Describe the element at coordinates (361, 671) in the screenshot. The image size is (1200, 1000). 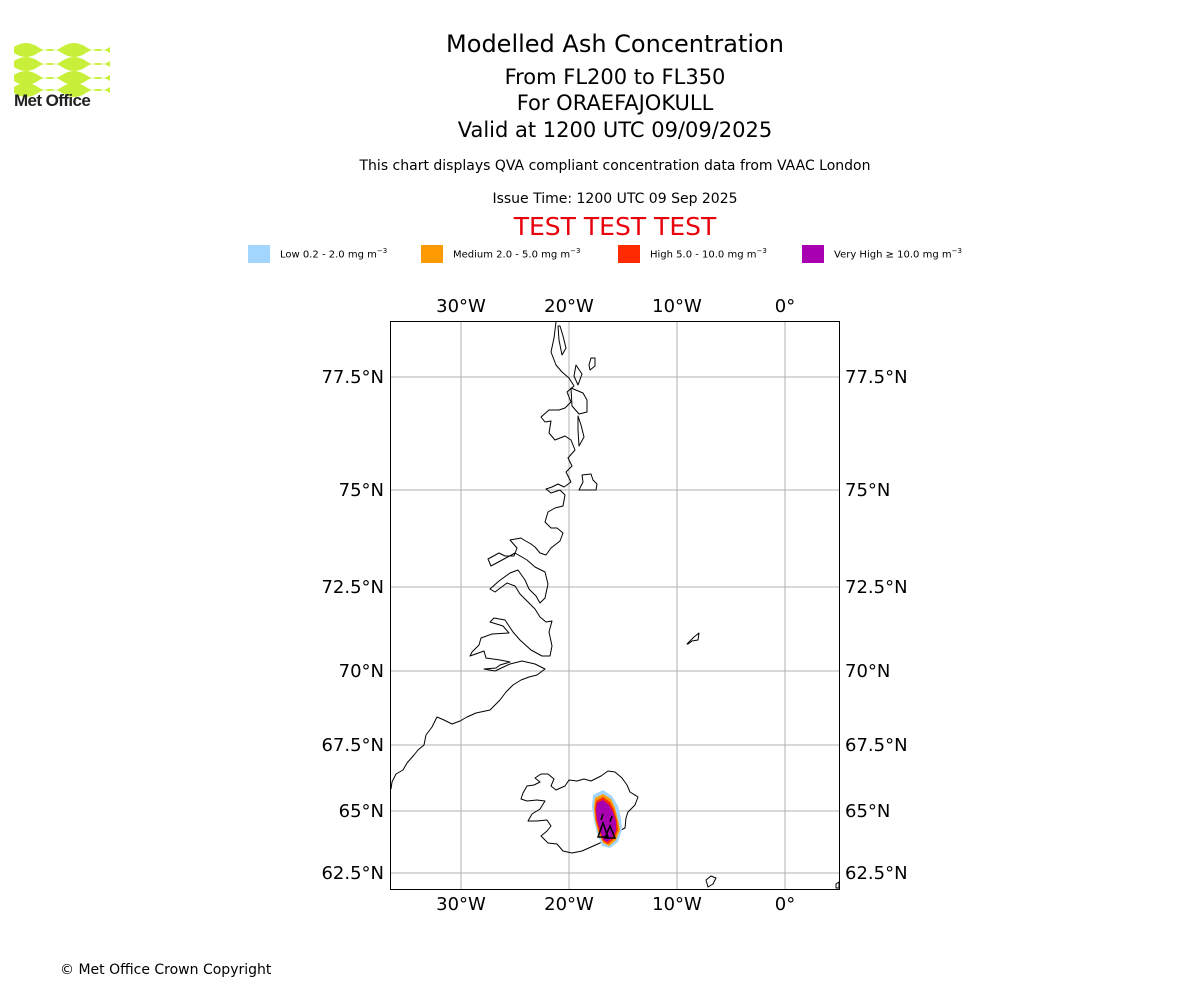
I see `lat-label-left: 70°N` at that location.